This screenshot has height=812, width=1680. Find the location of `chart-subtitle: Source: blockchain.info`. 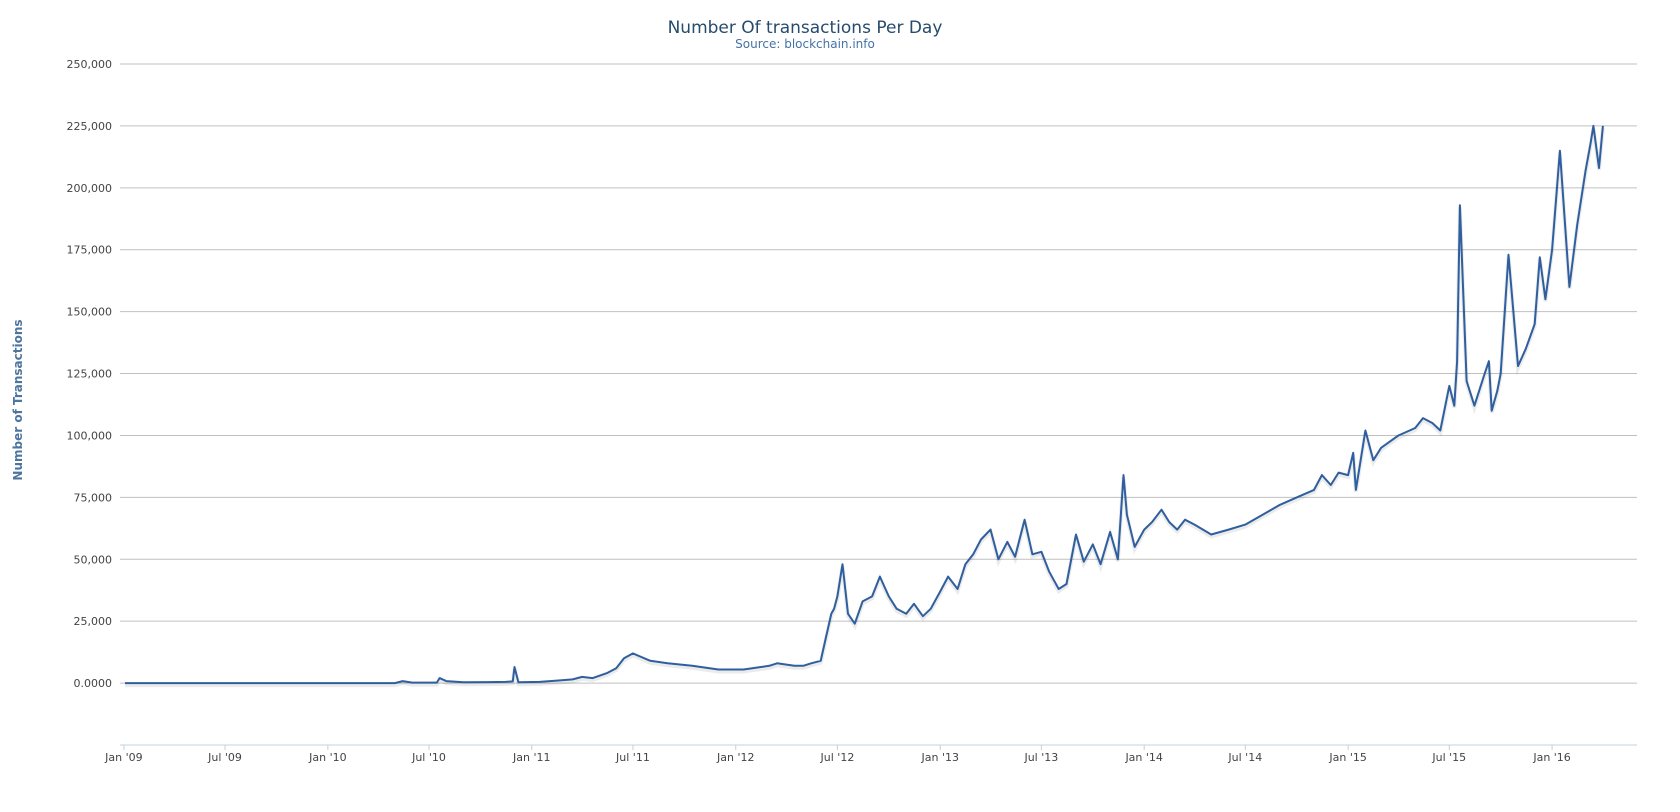

chart-subtitle: Source: blockchain.info is located at coordinates (805, 44).